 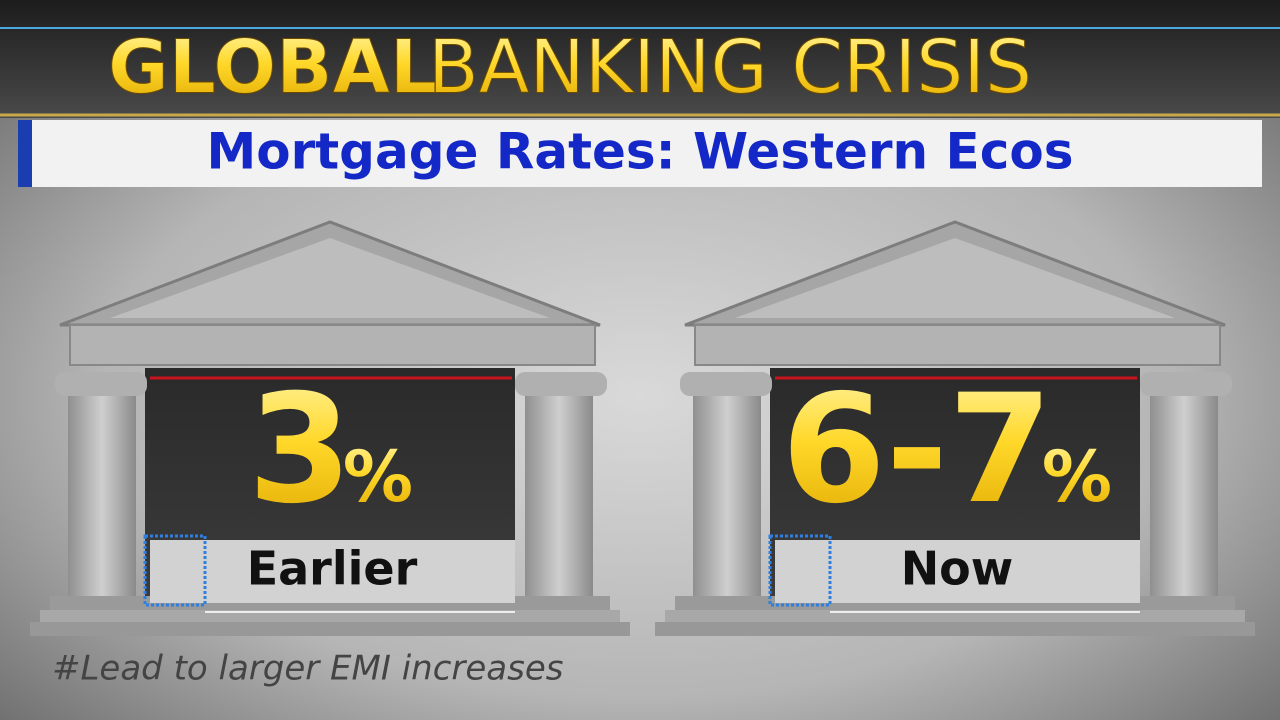 I want to click on title: BANKING CRISIS, so click(x=730, y=68).